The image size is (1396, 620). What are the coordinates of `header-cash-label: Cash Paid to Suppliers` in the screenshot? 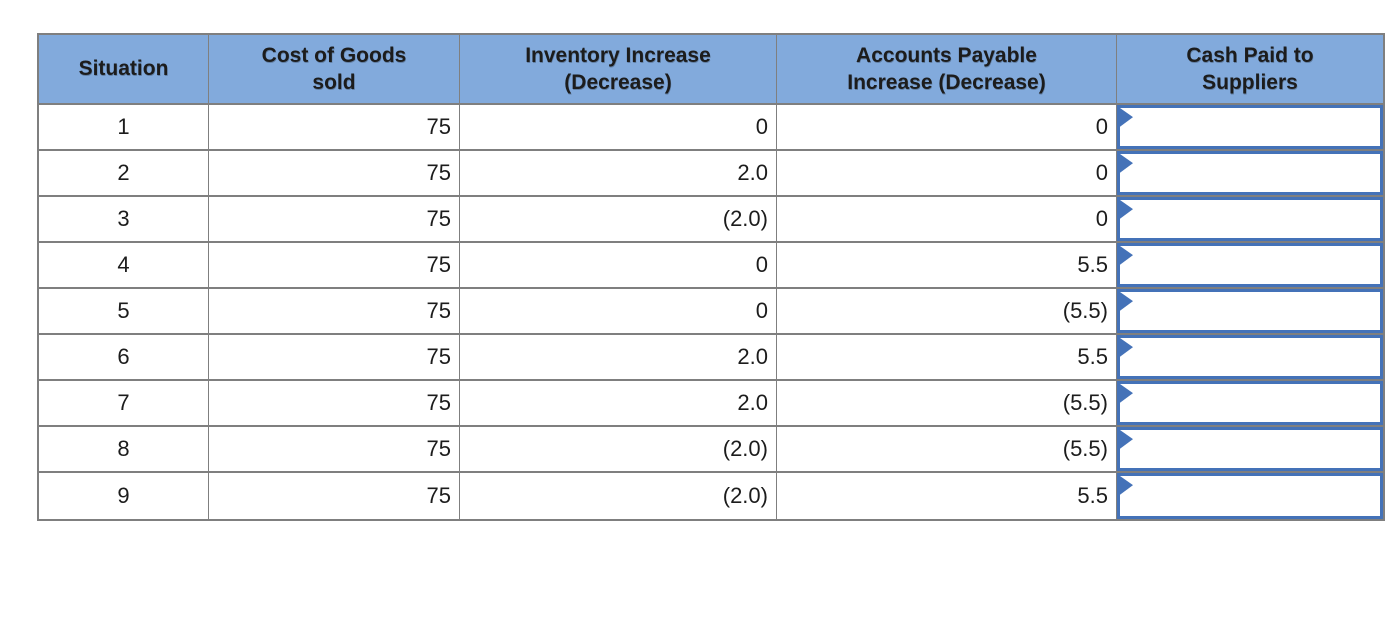 It's located at (1250, 68).